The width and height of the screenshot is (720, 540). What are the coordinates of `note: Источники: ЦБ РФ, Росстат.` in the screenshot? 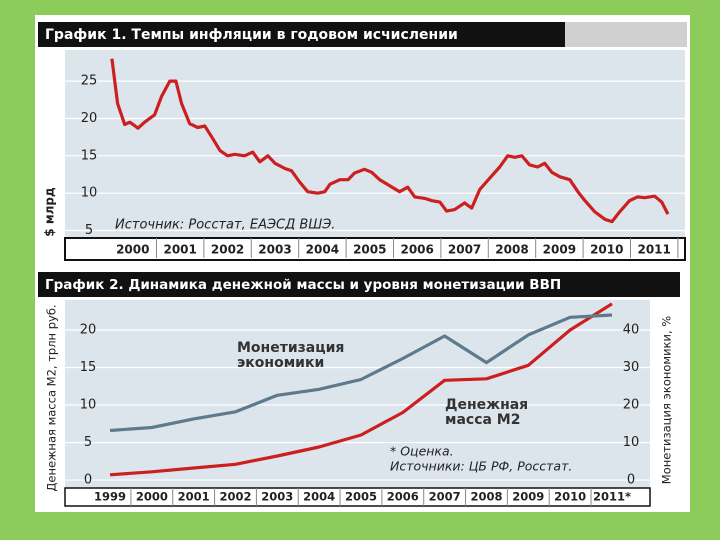 It's located at (481, 466).